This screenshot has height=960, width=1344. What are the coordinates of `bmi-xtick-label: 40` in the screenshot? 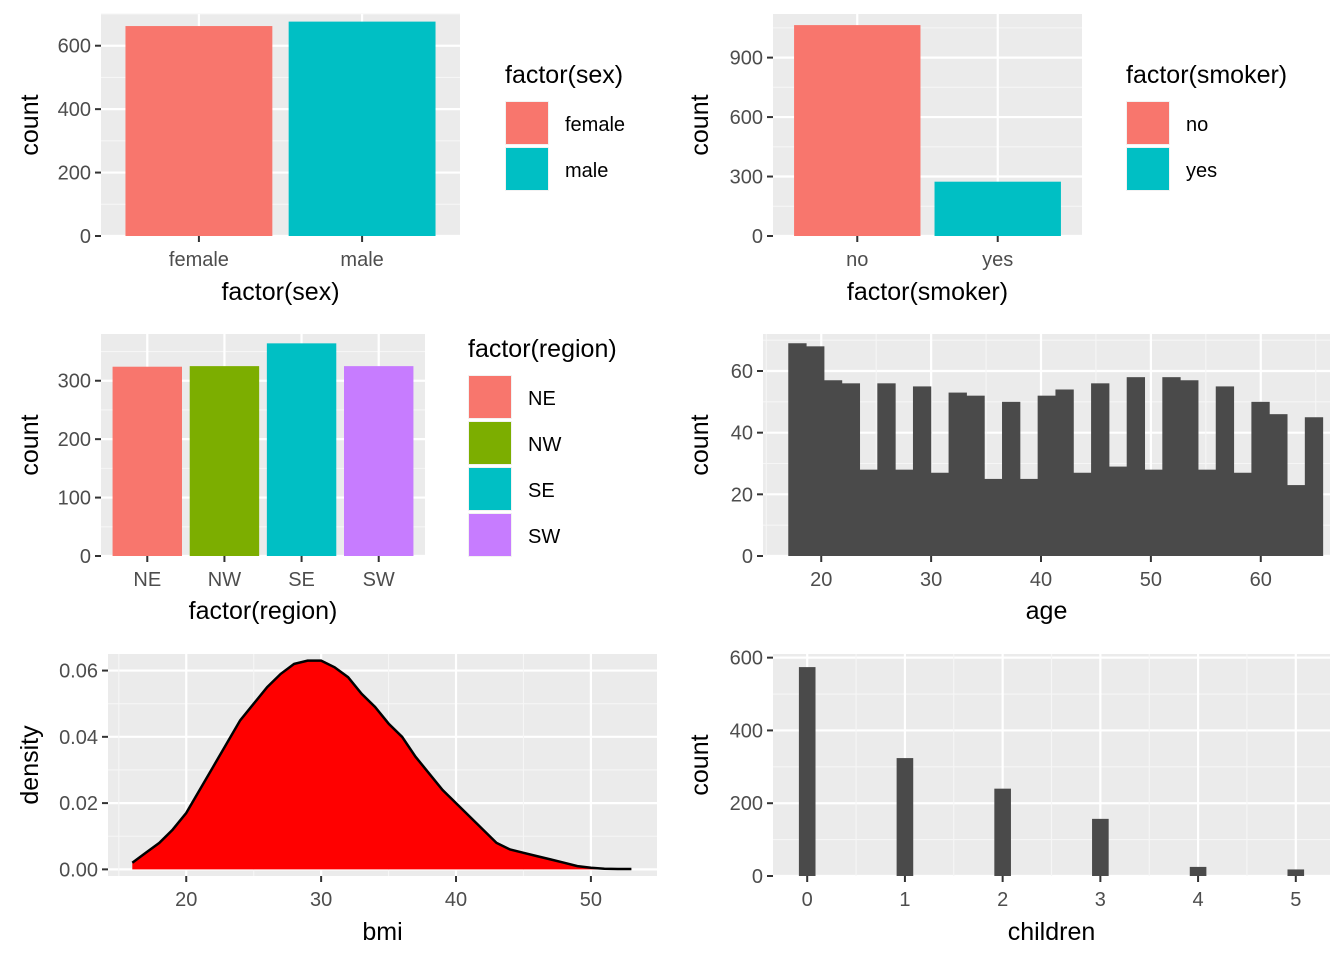 It's located at (456, 900).